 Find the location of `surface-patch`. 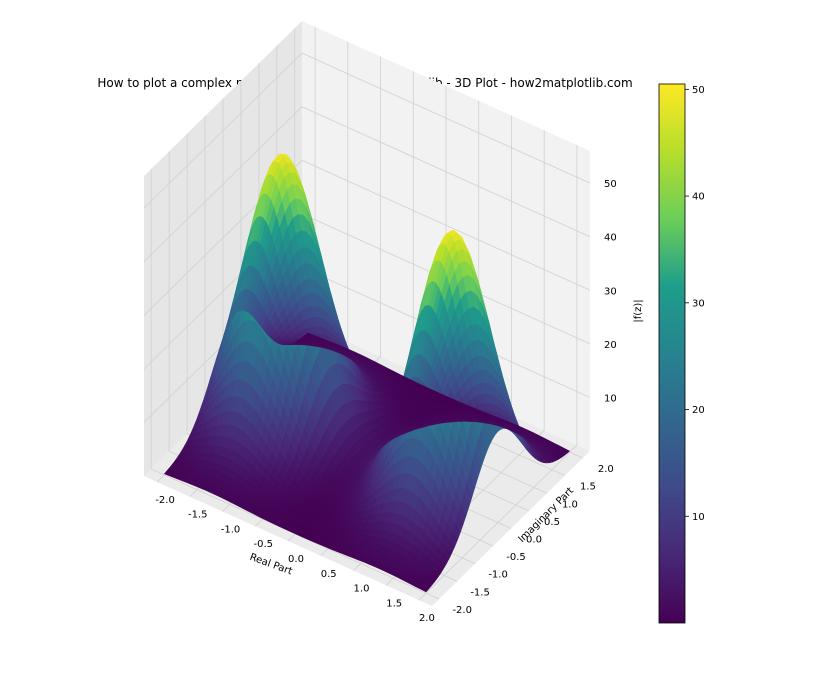

surface-patch is located at coordinates (309, 335).